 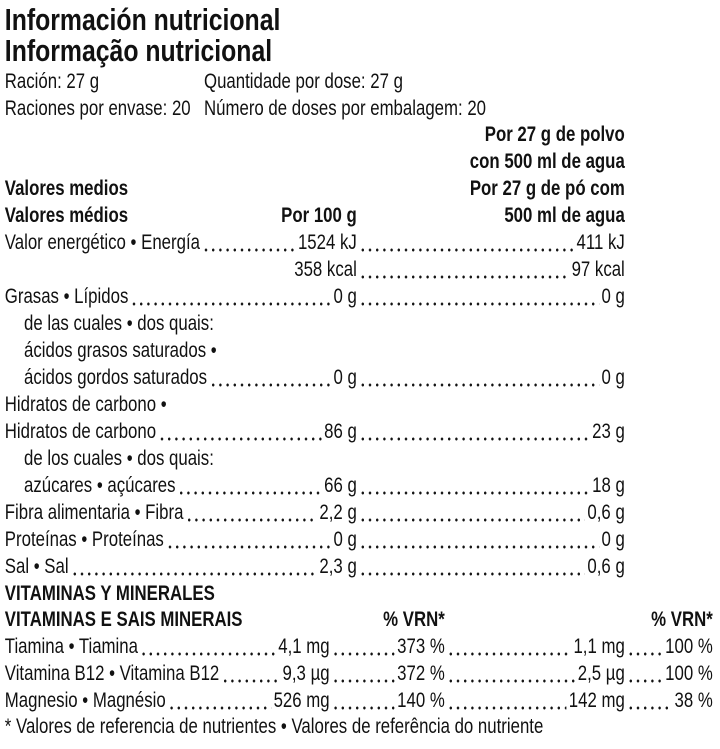 I want to click on row-segment: 140 %, so click(x=387, y=700).